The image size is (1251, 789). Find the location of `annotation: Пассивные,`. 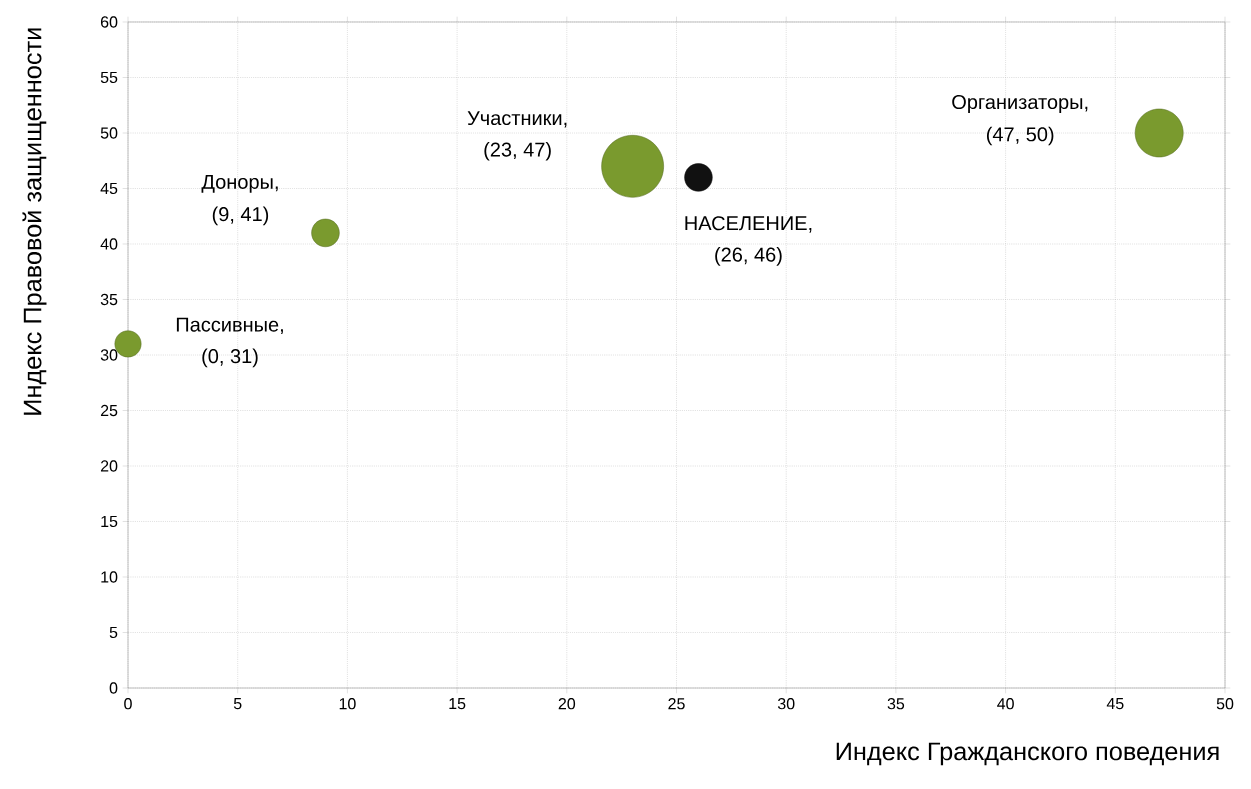

annotation: Пассивные, is located at coordinates (229, 326).